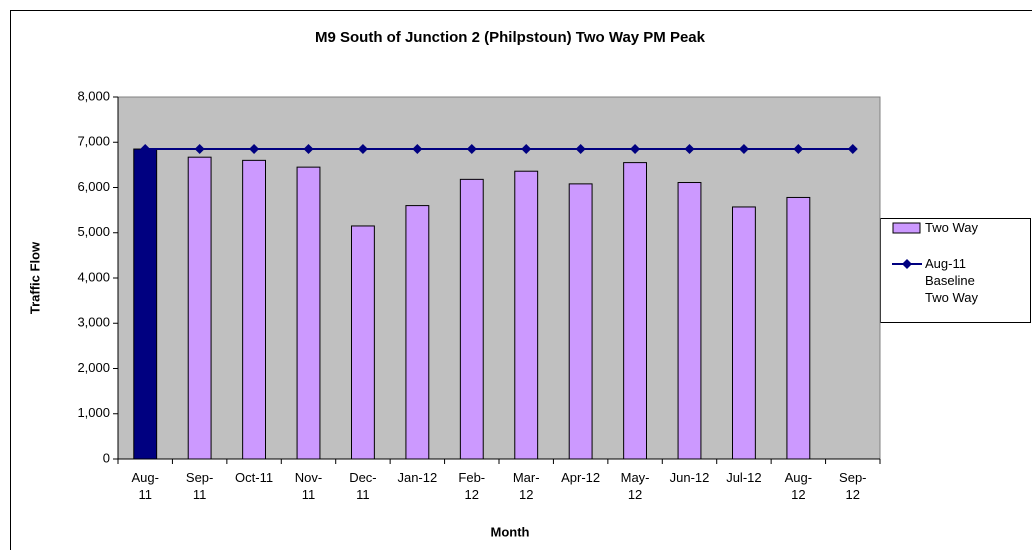  Describe the element at coordinates (308, 486) in the screenshot. I see `x-tick-label: Nov-11` at that location.